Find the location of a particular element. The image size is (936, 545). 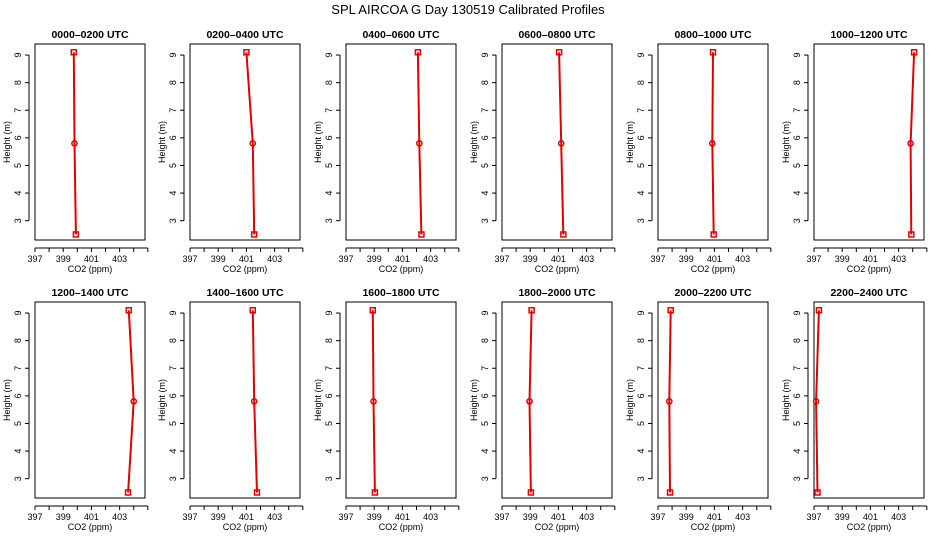

panel-title: 0200–0400 UTC is located at coordinates (244, 35).